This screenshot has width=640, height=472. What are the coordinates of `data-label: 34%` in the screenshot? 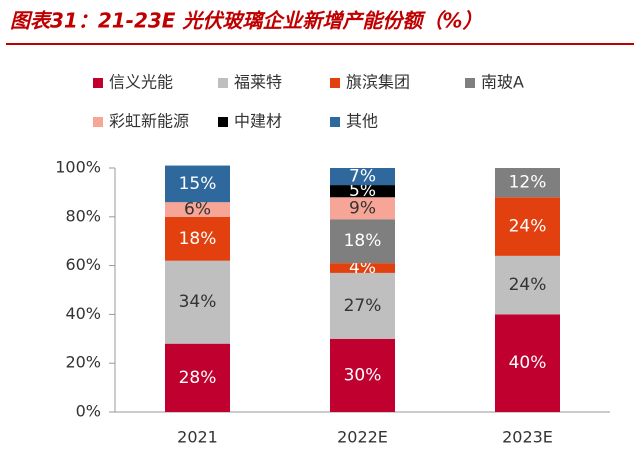 It's located at (198, 302).